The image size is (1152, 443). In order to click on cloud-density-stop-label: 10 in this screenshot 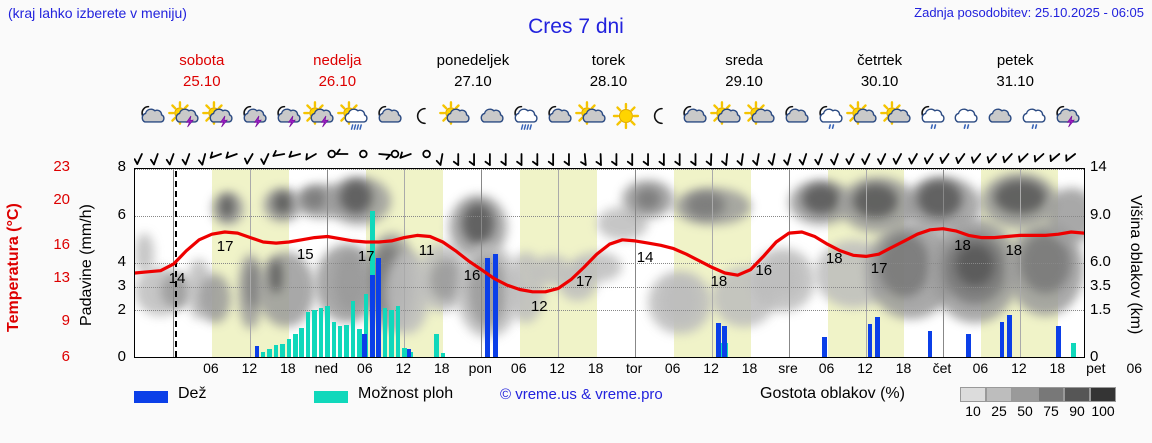, I will do `click(973, 411)`.